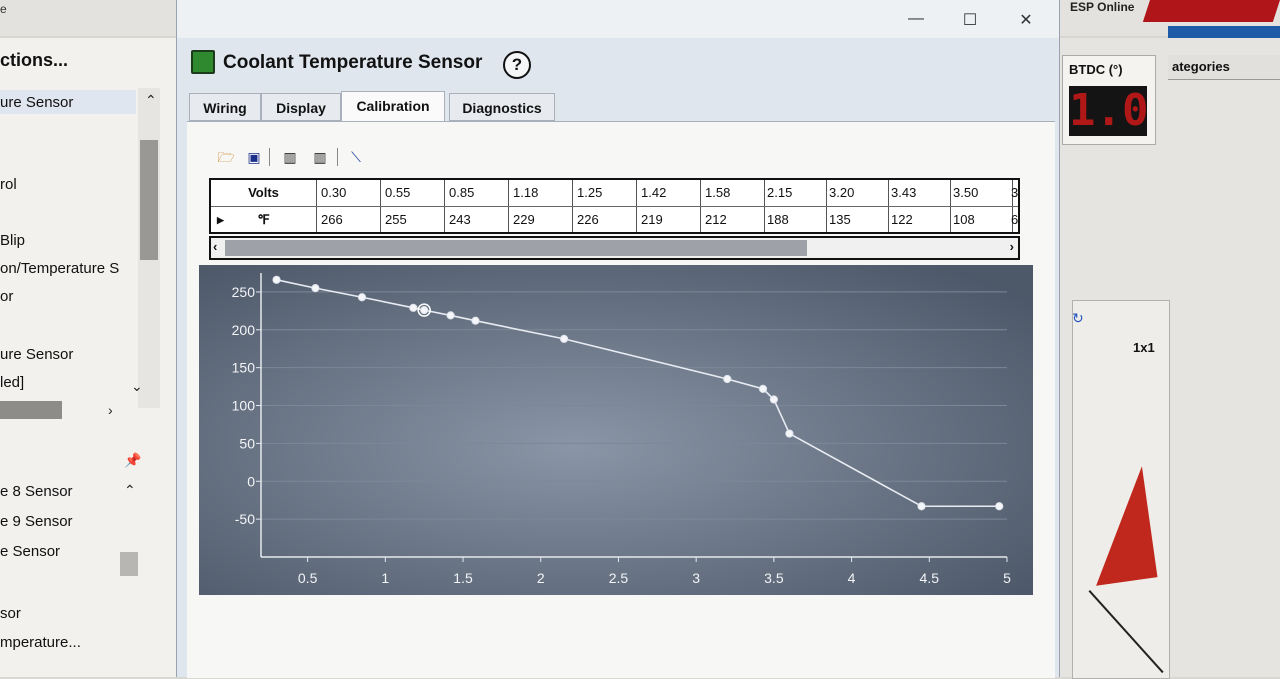 The width and height of the screenshot is (1280, 679). What do you see at coordinates (60, 268) in the screenshot?
I see `left-panel-item: on/Temperature S` at bounding box center [60, 268].